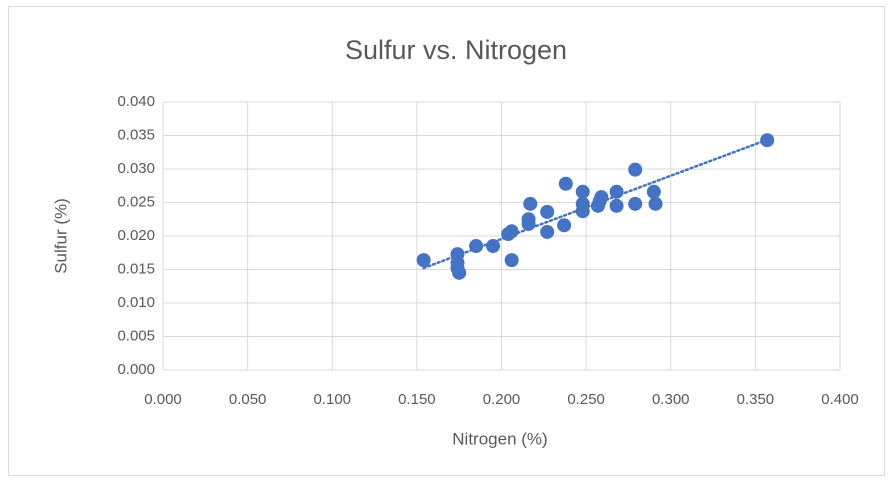  Describe the element at coordinates (840, 399) in the screenshot. I see `x-tick-label: 0.400` at that location.